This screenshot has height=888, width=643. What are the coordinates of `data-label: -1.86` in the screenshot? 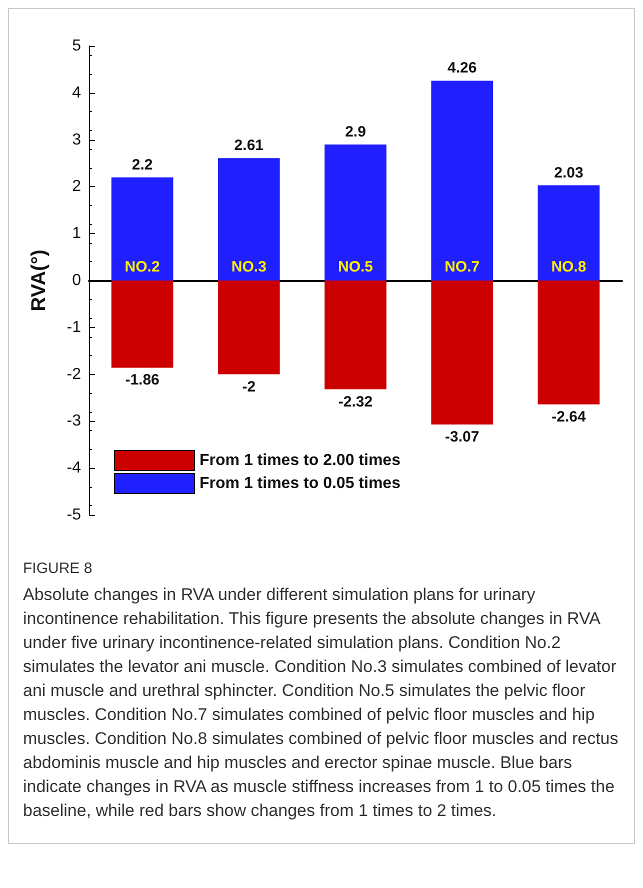 It's located at (142, 380).